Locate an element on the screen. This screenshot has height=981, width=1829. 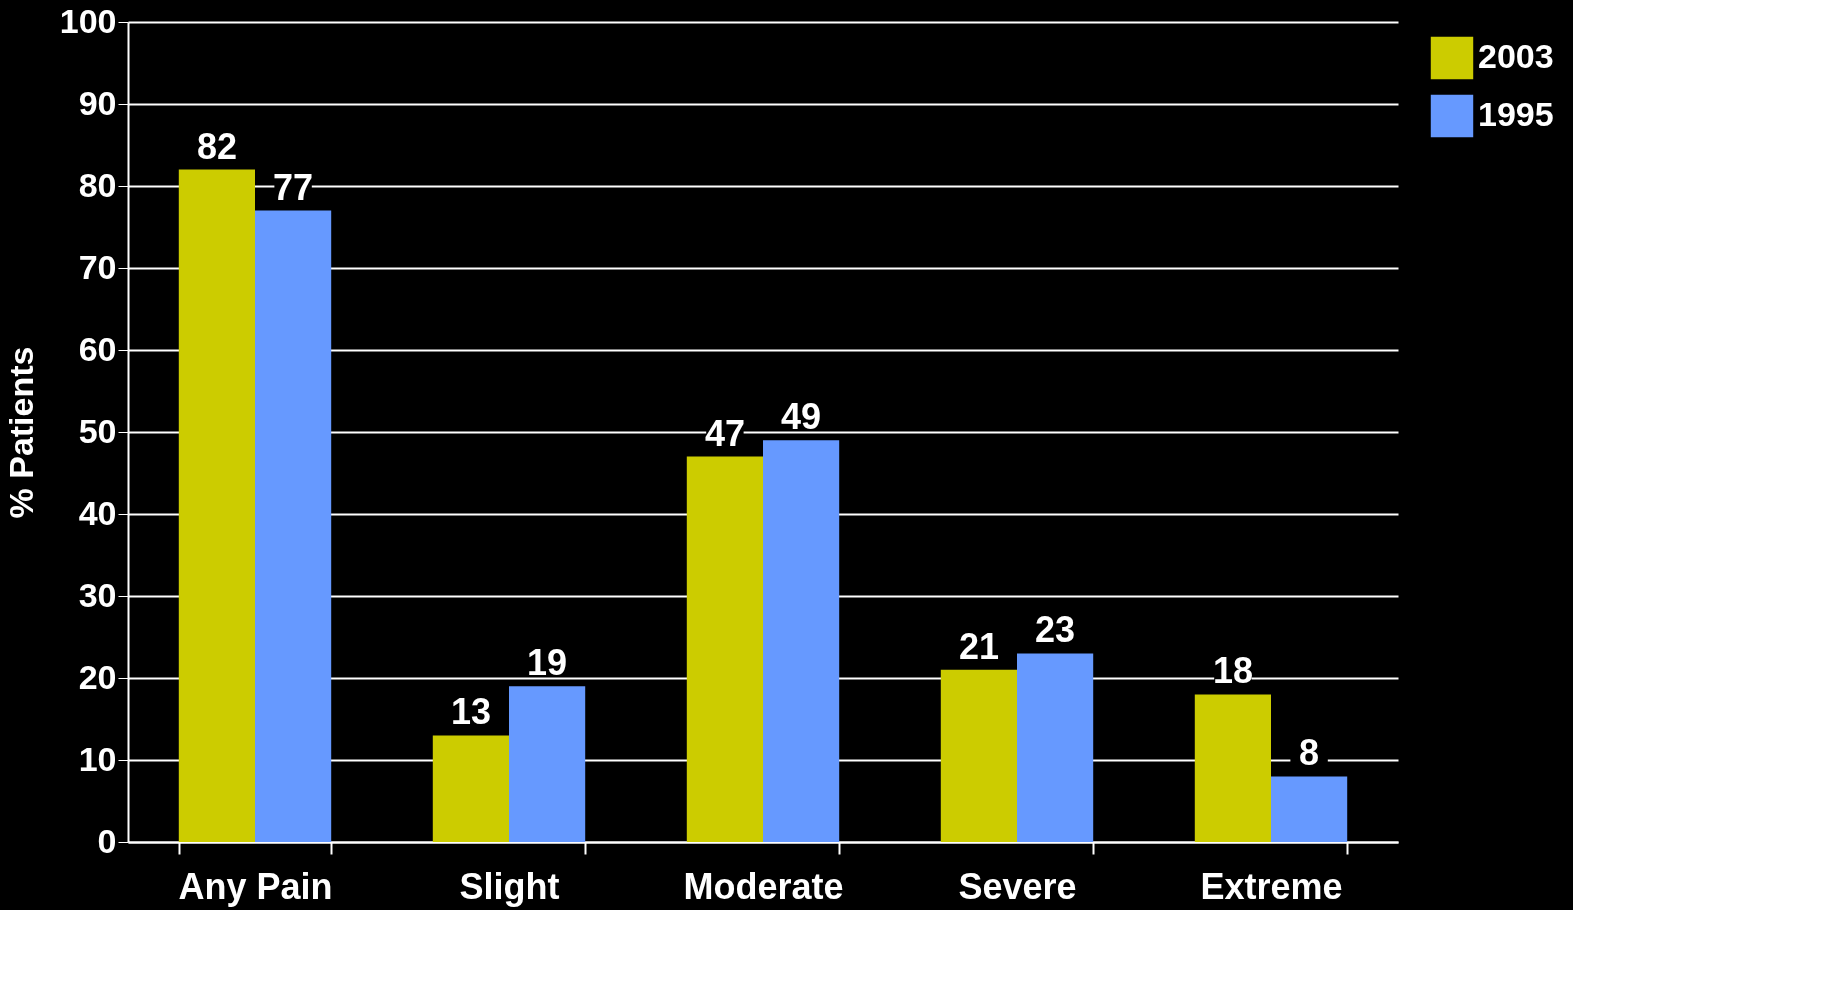
y-tick-label: 30 is located at coordinates (97, 594).